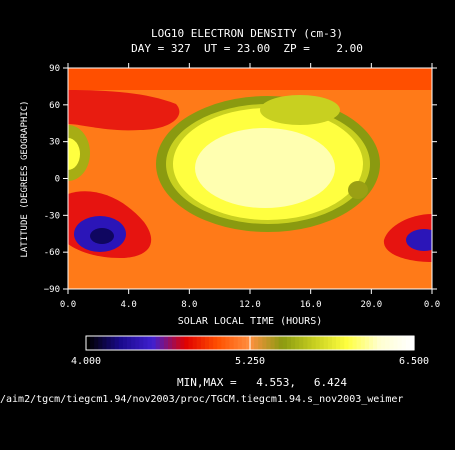 This screenshot has height=450, width=455. I want to click on heatmap-daytime-bright-core, so click(265, 168).